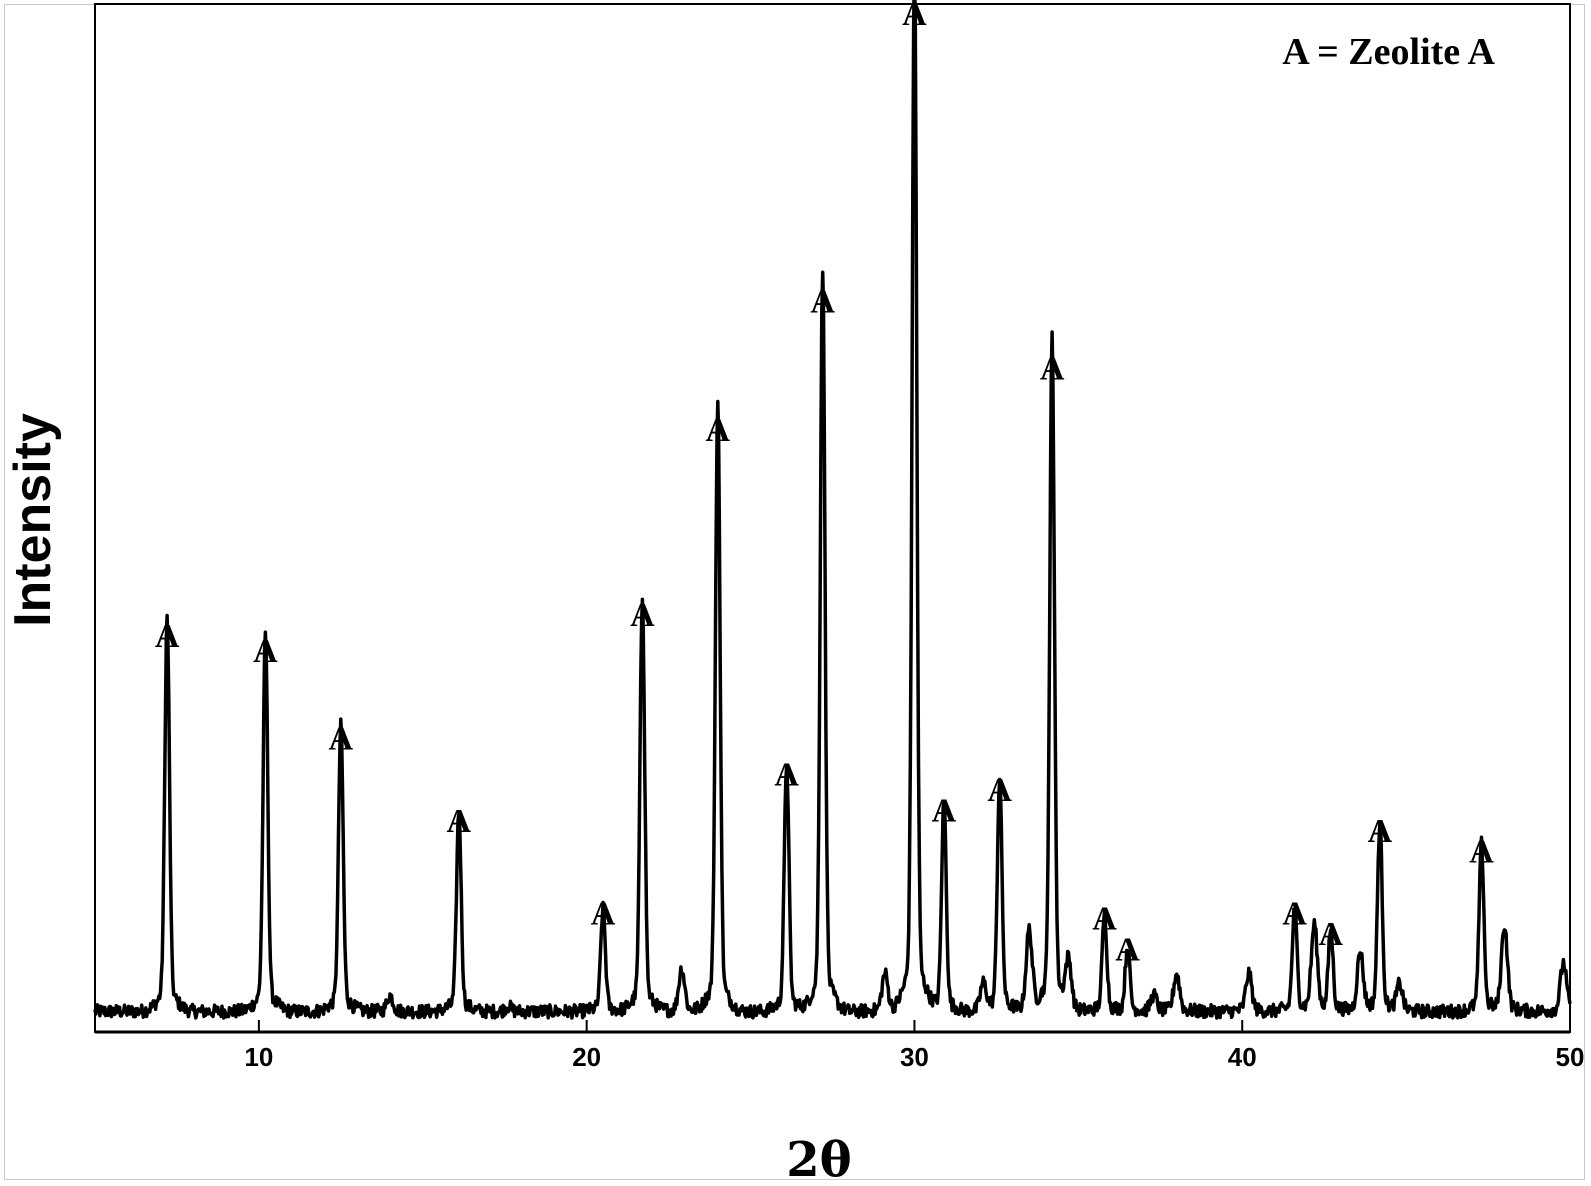 Image resolution: width=1591 pixels, height=1186 pixels. What do you see at coordinates (1242, 1057) in the screenshot?
I see `x-tick-label: 40` at bounding box center [1242, 1057].